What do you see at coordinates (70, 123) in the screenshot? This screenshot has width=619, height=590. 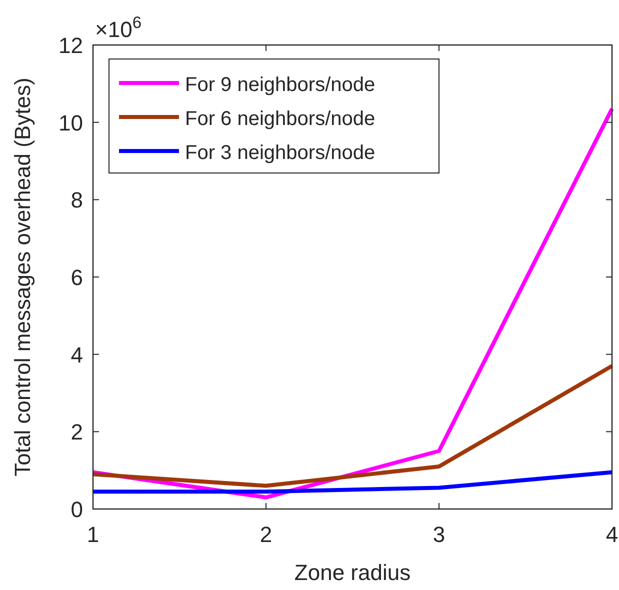 I see `y-tick-label: 10` at bounding box center [70, 123].